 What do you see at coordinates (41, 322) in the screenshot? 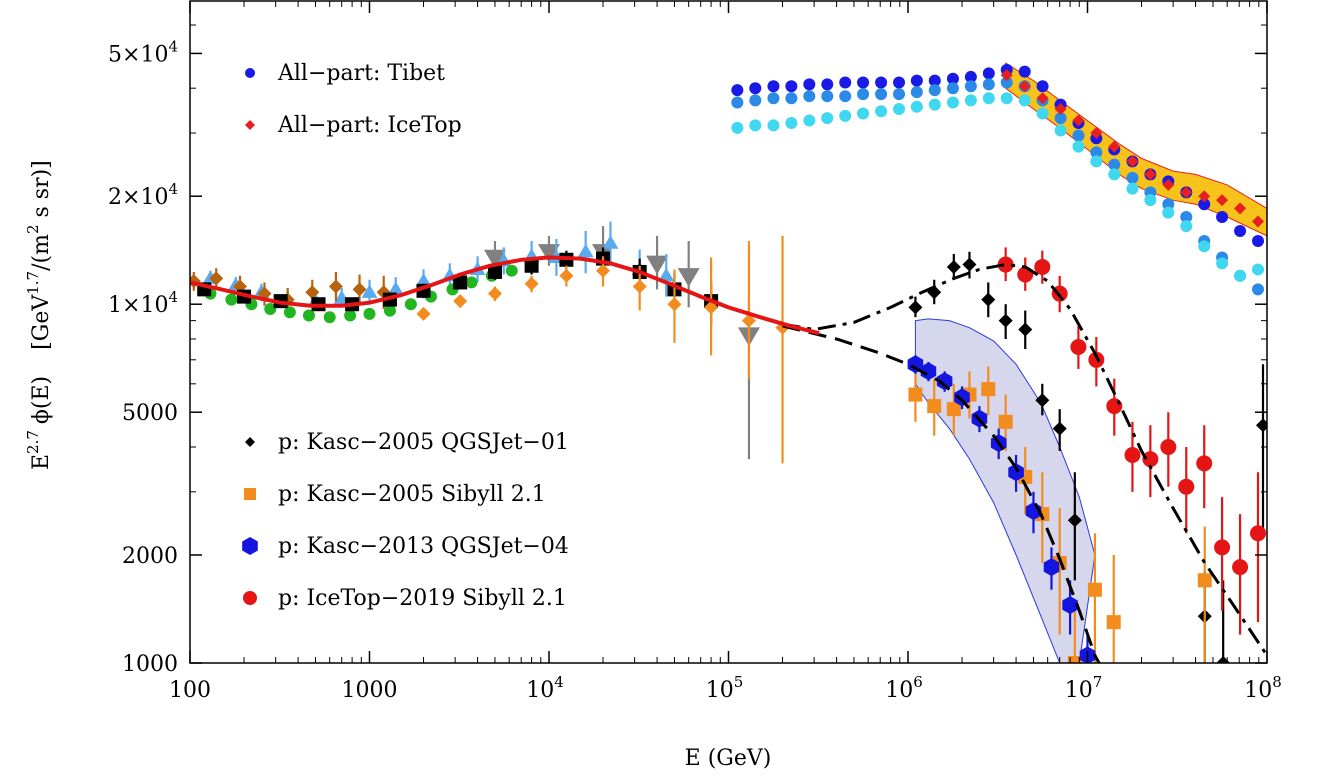
I see `y-label-units-a: [GeV` at bounding box center [41, 322].